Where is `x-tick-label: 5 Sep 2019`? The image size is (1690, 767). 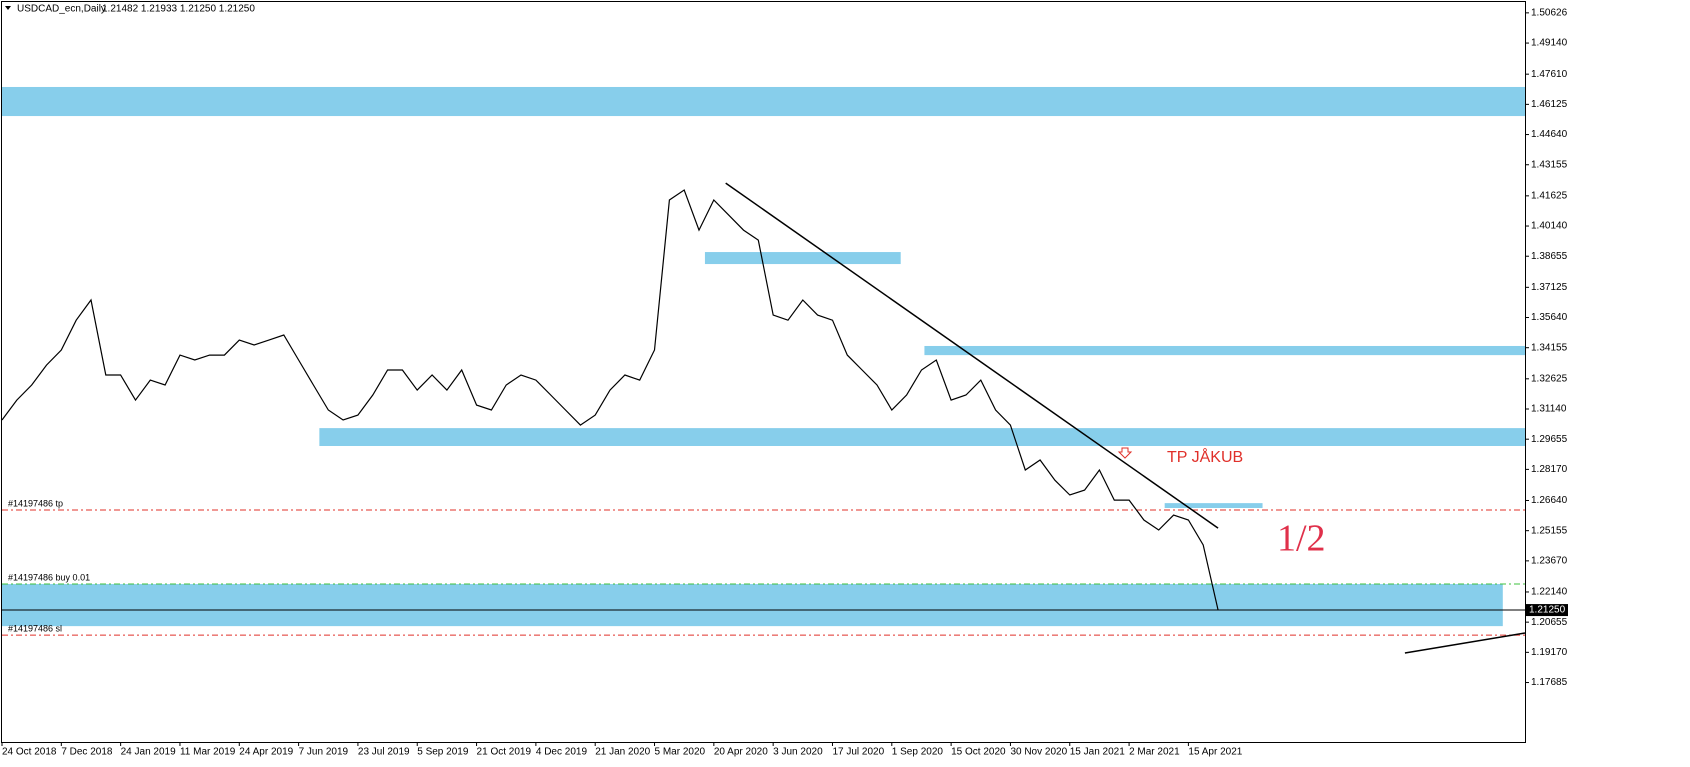
x-tick-label: 5 Sep 2019 is located at coordinates (443, 752).